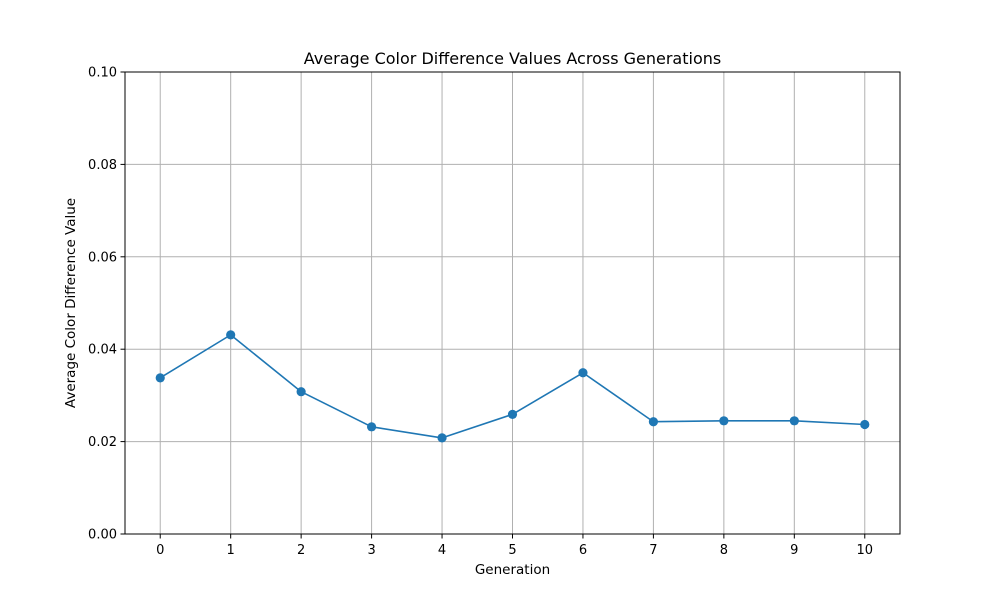  Describe the element at coordinates (512, 386) in the screenshot. I see `data-series` at that location.